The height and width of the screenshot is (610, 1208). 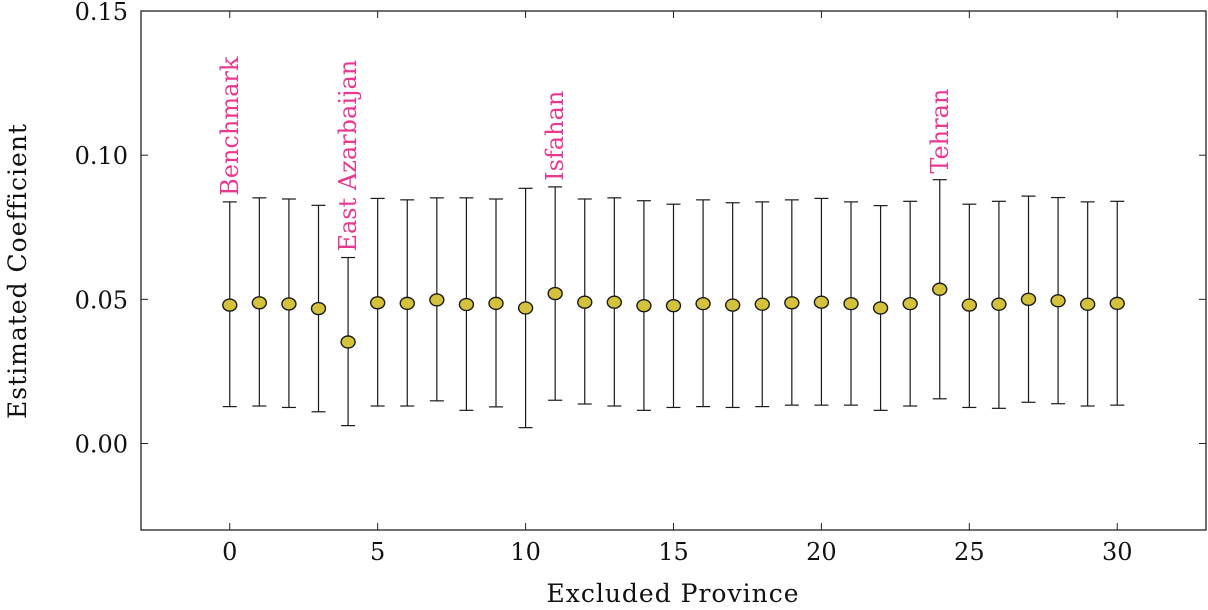 What do you see at coordinates (821, 552) in the screenshot?
I see `x-tick-label: 20` at bounding box center [821, 552].